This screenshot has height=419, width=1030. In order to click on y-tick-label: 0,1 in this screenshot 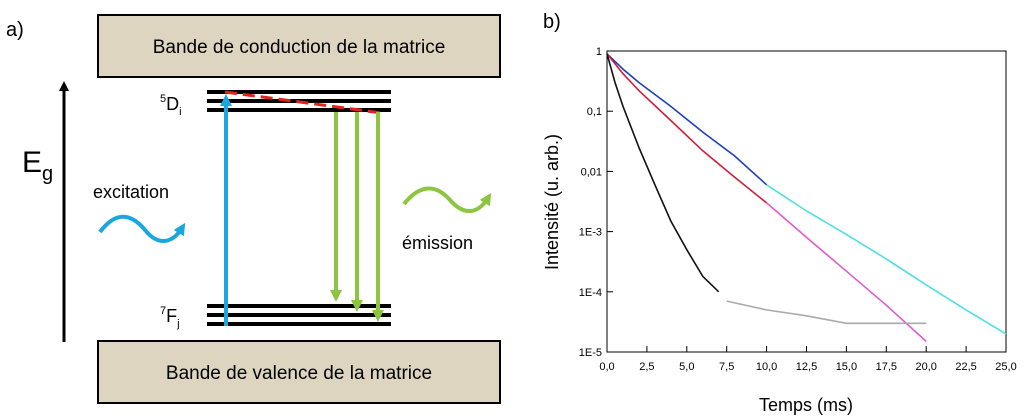, I will do `click(594, 112)`.